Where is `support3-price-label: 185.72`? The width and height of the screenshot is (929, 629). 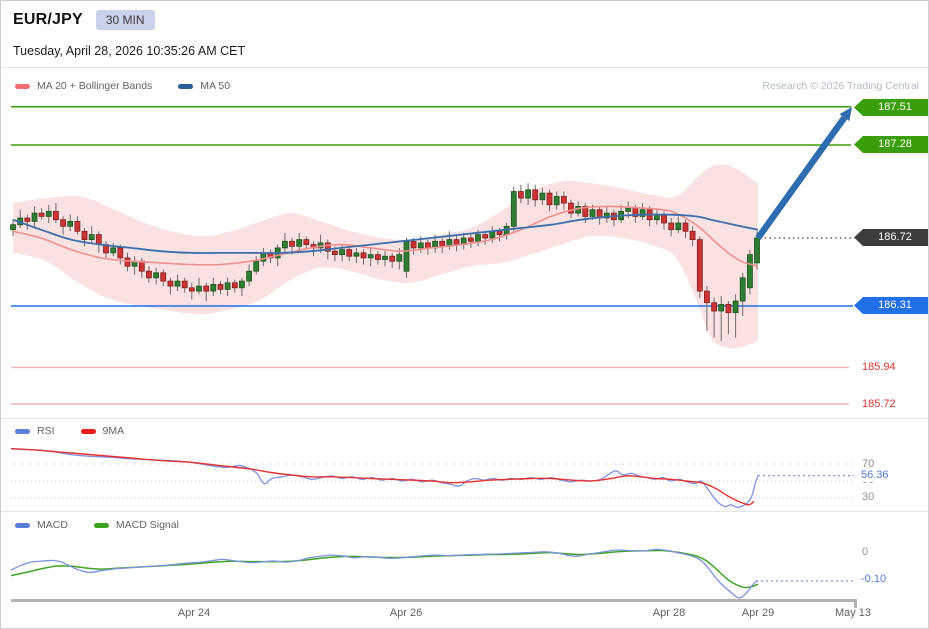
support3-price-label: 185.72 is located at coordinates (879, 404).